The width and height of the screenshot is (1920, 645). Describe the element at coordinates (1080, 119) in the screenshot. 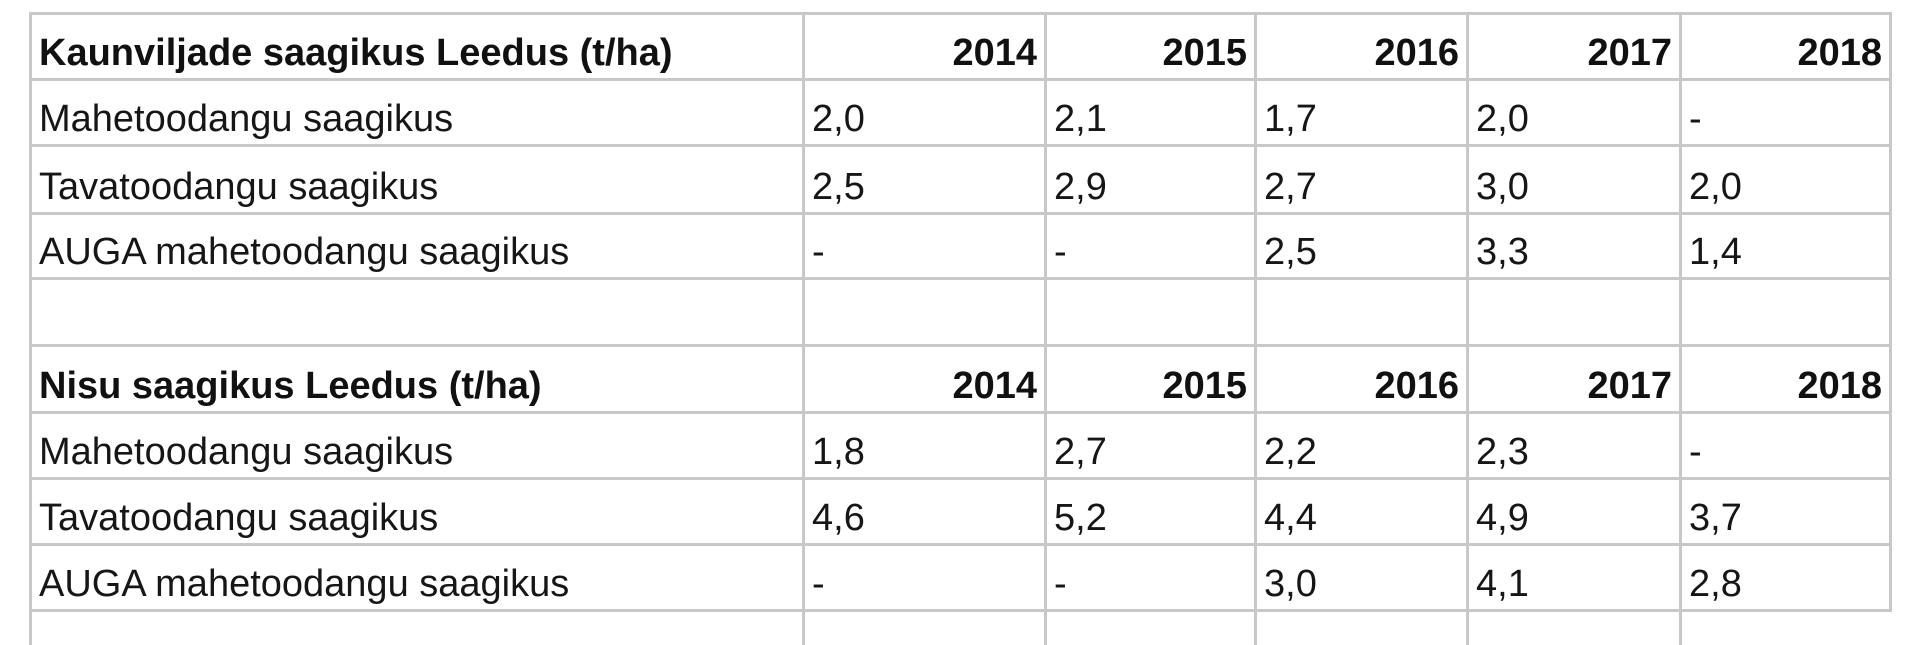

I see `value-cell: 2,1` at that location.